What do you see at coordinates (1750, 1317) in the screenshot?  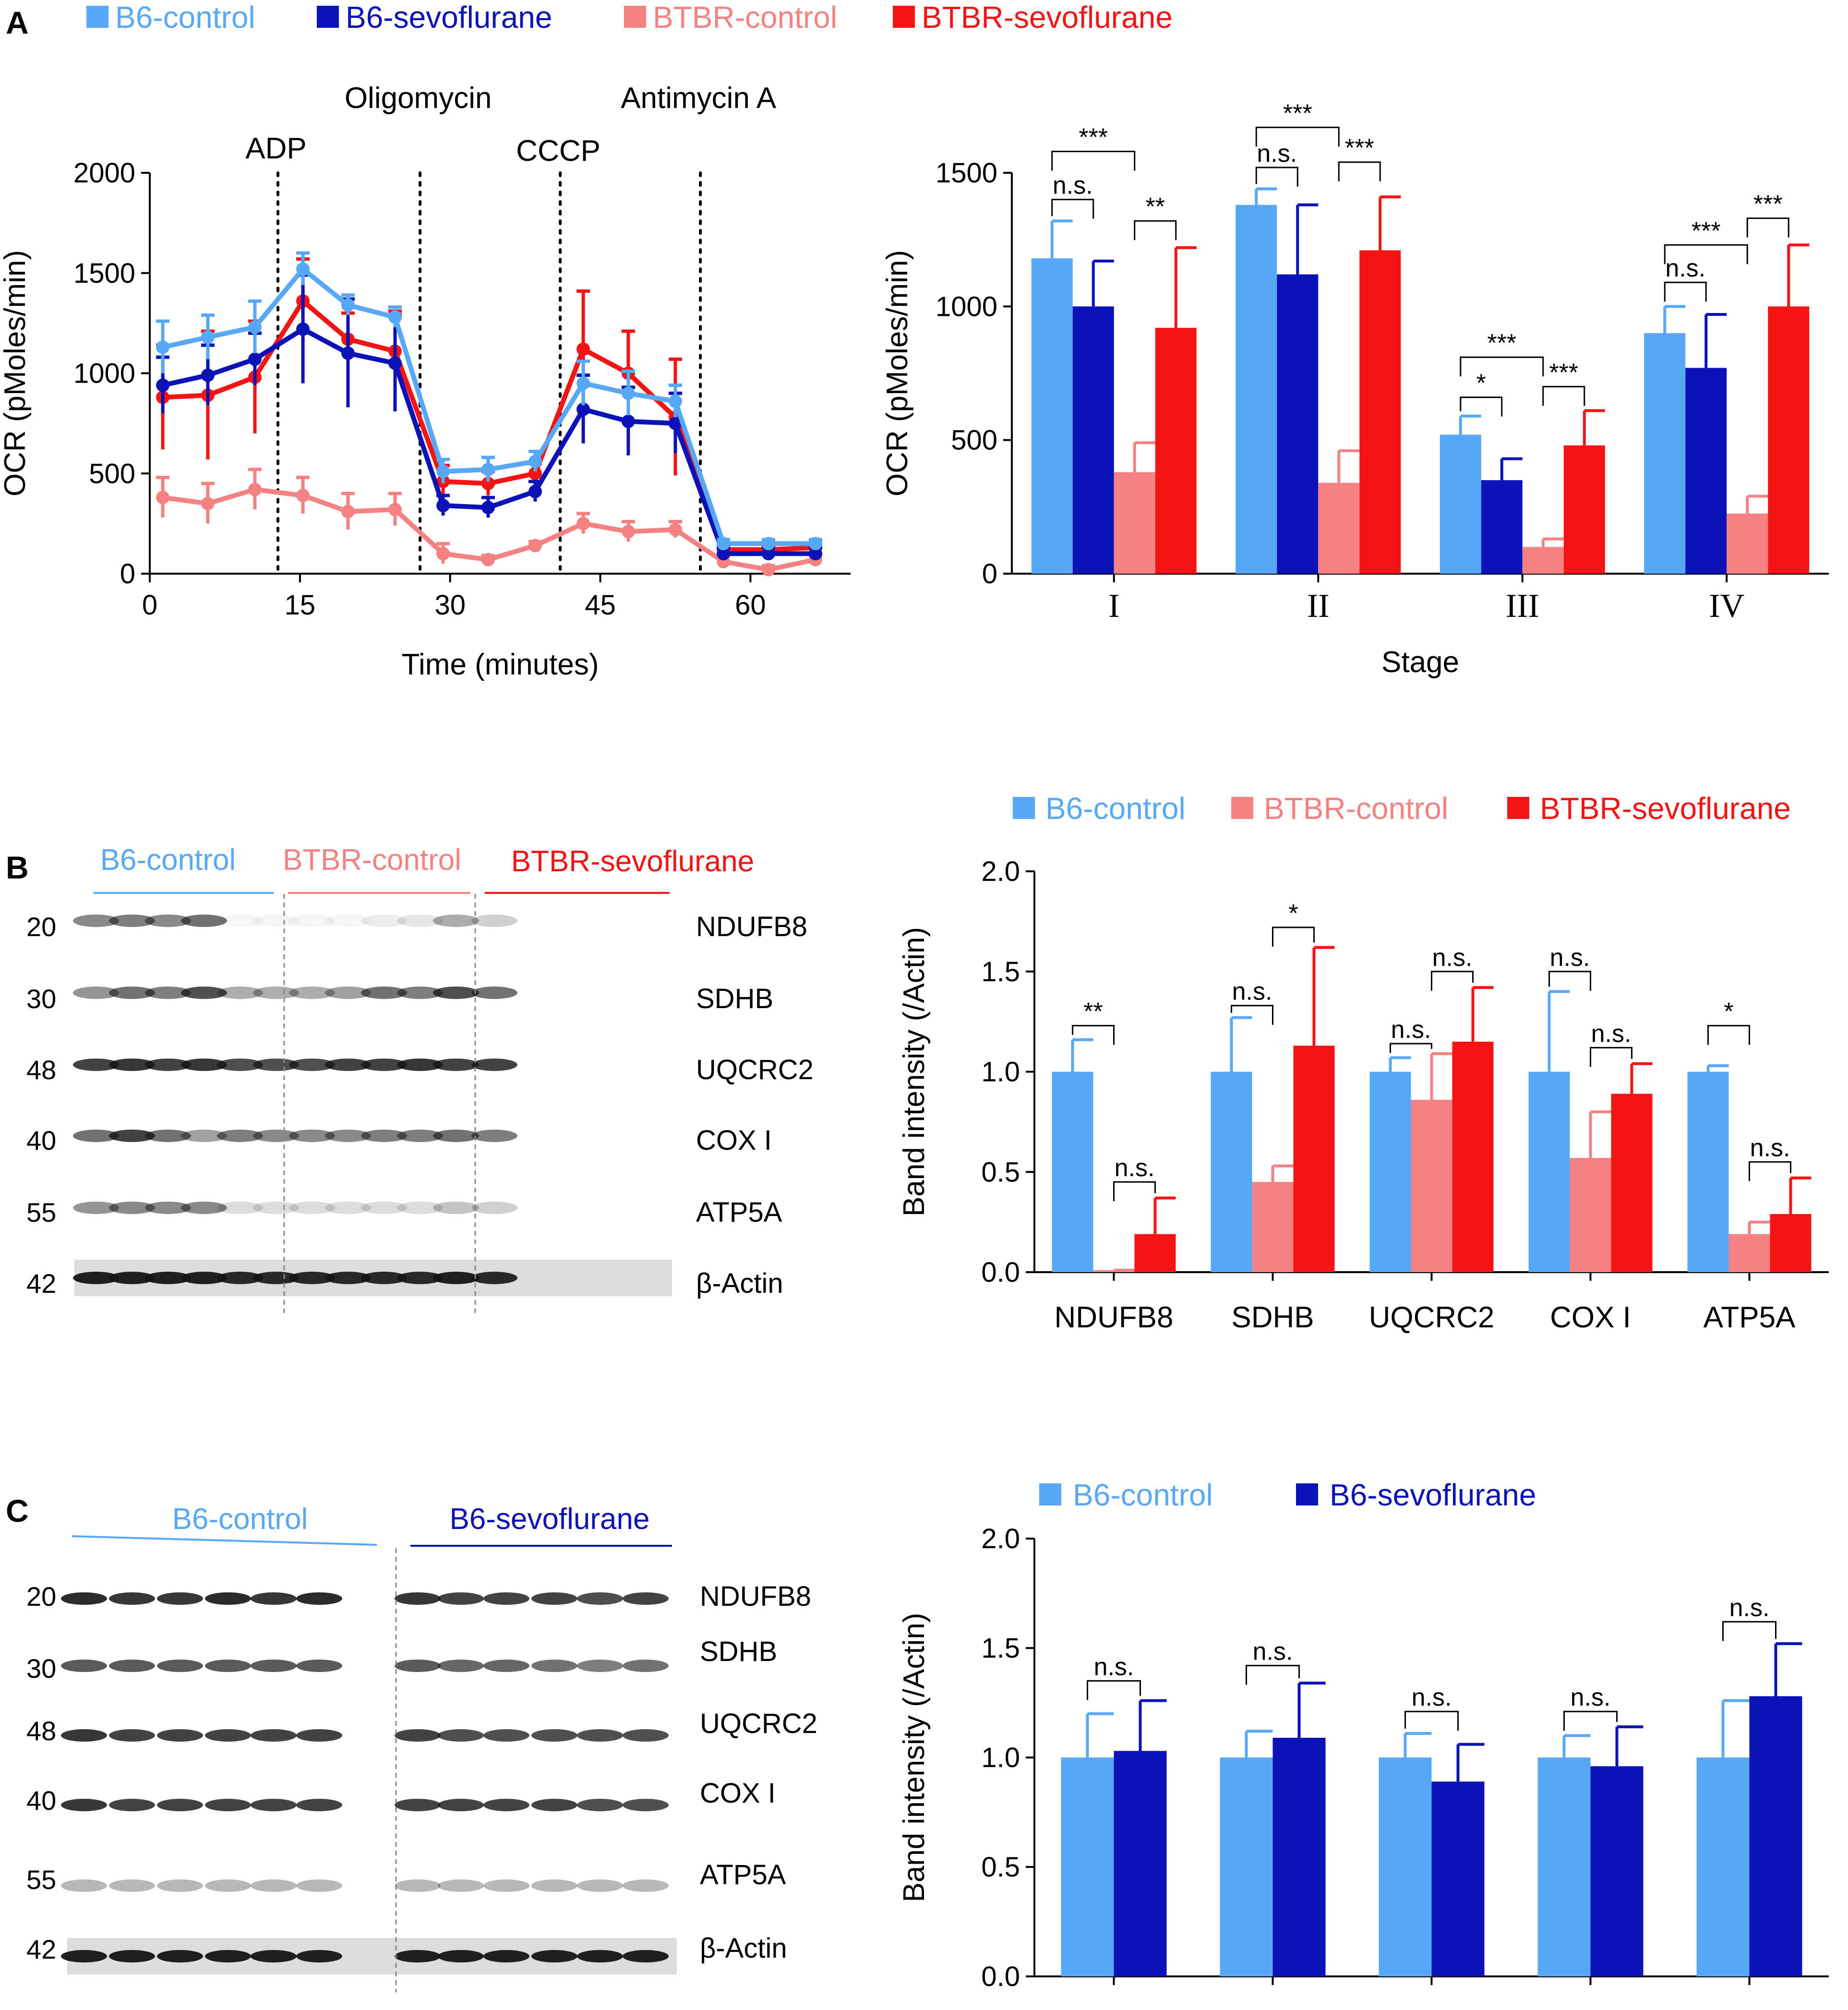 I see `category-label: ATP5A` at bounding box center [1750, 1317].